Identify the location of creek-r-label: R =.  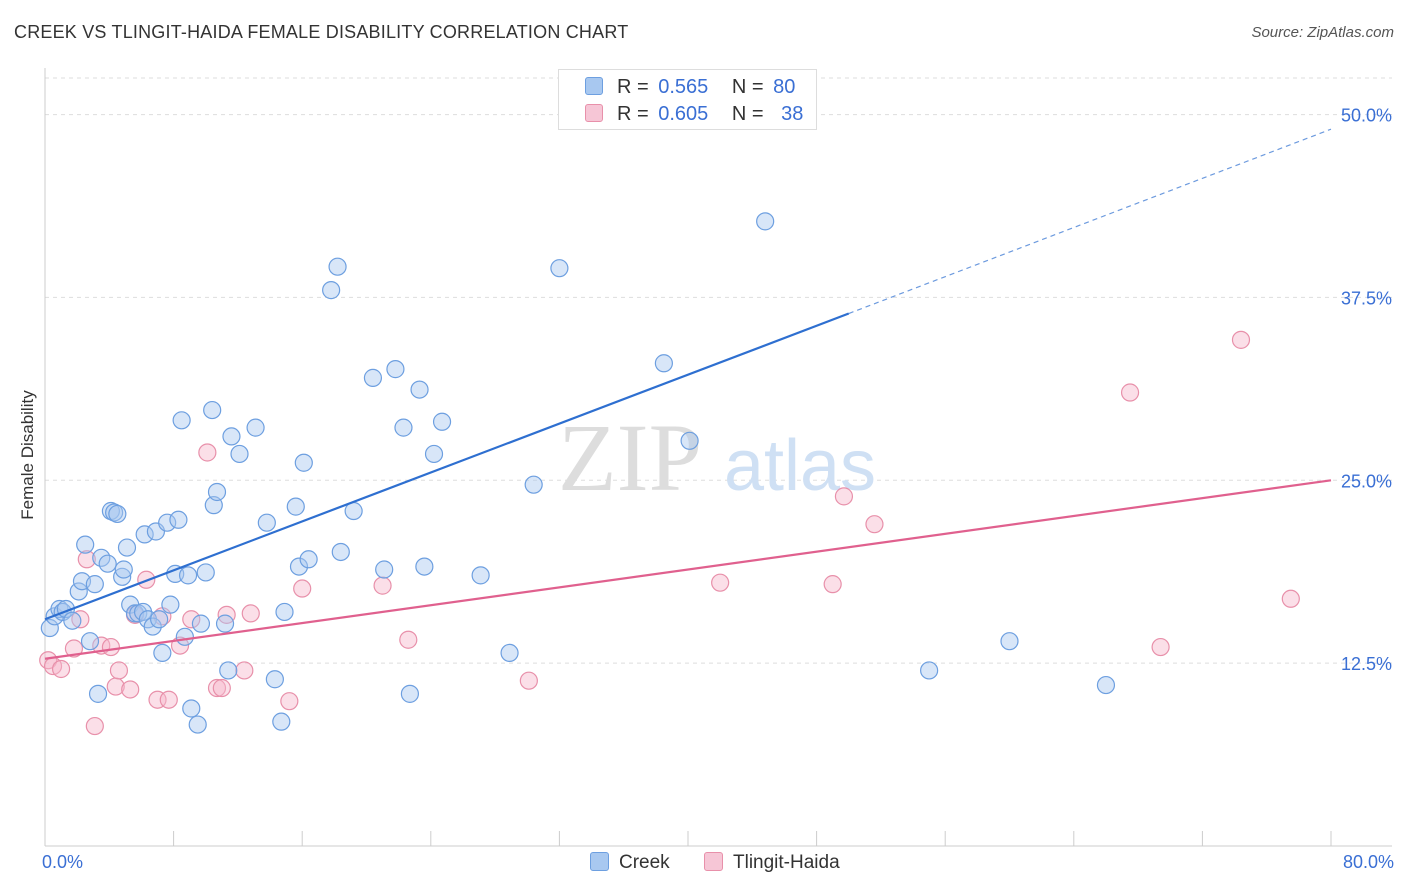
(633, 87).